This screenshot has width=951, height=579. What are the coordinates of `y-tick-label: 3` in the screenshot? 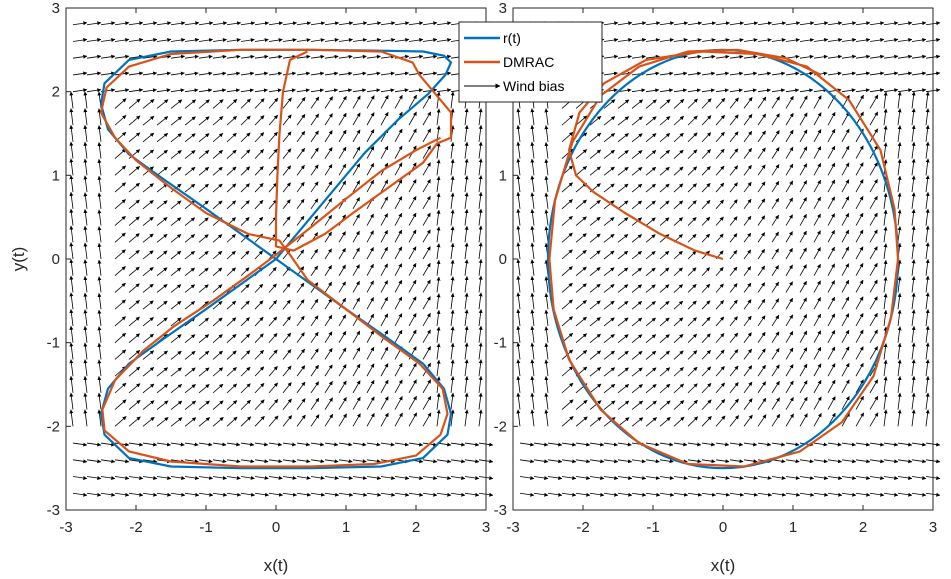 It's located at (503, 8).